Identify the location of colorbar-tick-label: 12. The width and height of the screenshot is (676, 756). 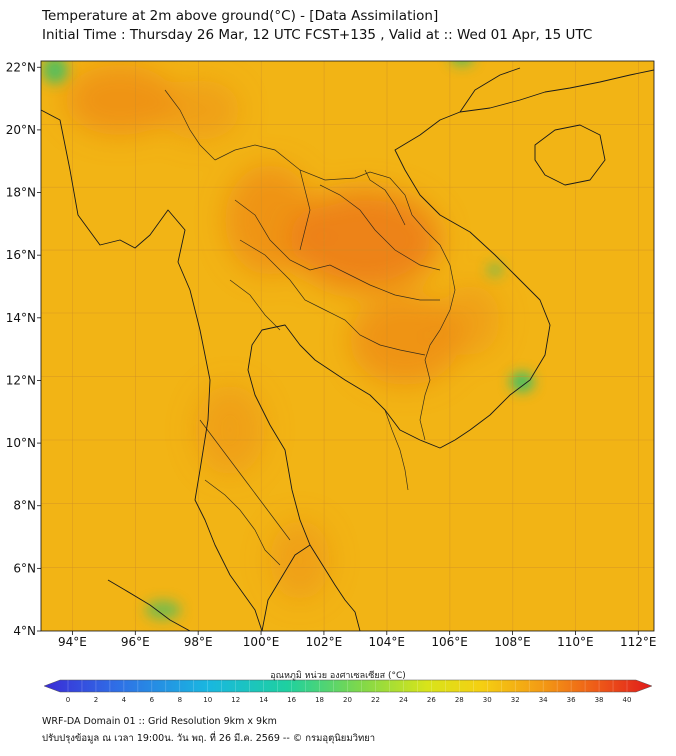
(235, 700).